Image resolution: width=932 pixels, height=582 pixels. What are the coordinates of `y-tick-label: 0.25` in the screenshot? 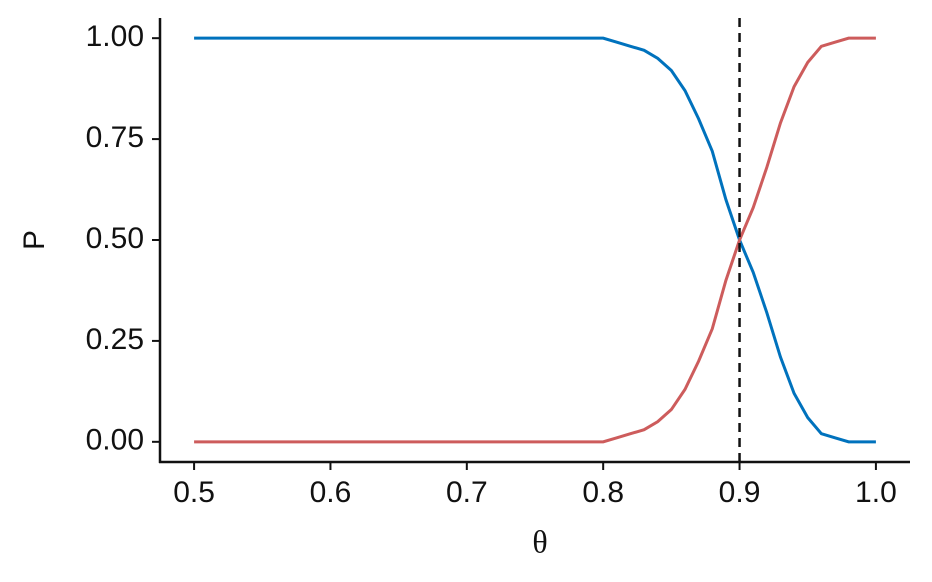 It's located at (115, 339).